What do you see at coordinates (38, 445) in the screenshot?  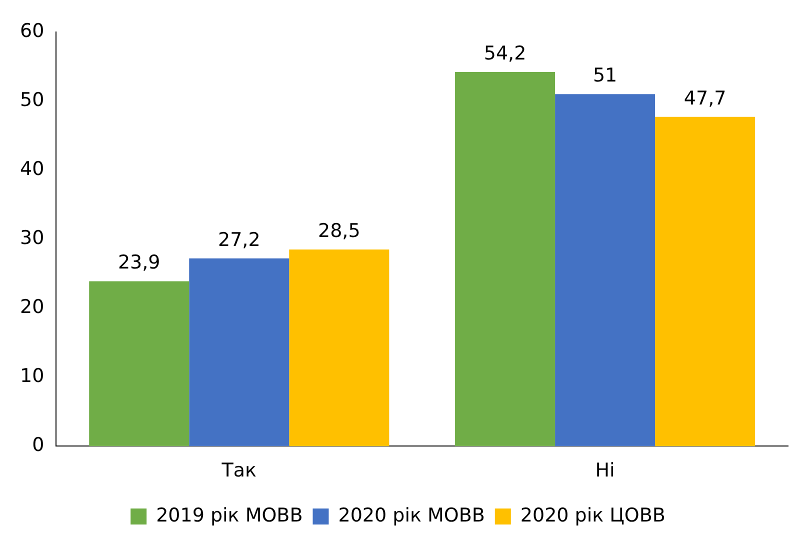 I see `y-tick-label: 0` at bounding box center [38, 445].